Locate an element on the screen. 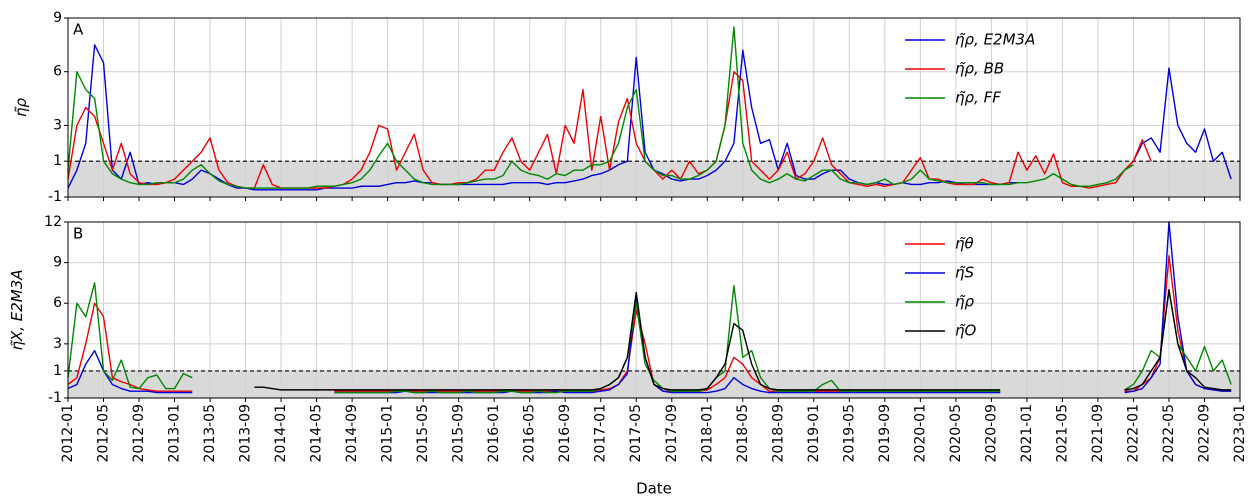 This screenshot has width=1250, height=499. x-tick-label: 2018-05 is located at coordinates (743, 433).